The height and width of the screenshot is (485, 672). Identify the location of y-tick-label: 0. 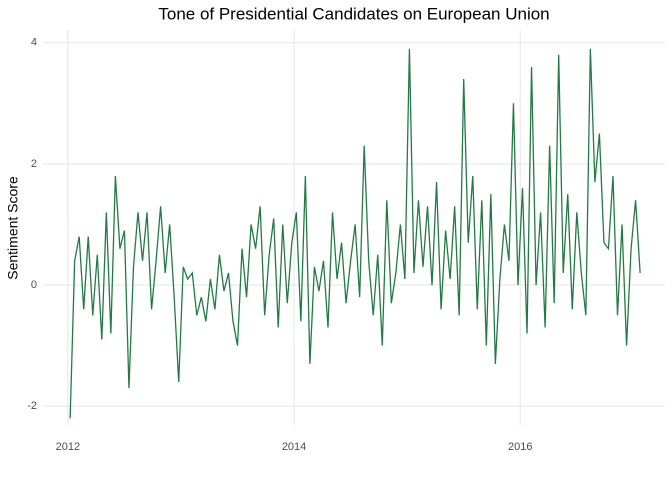
(34, 285).